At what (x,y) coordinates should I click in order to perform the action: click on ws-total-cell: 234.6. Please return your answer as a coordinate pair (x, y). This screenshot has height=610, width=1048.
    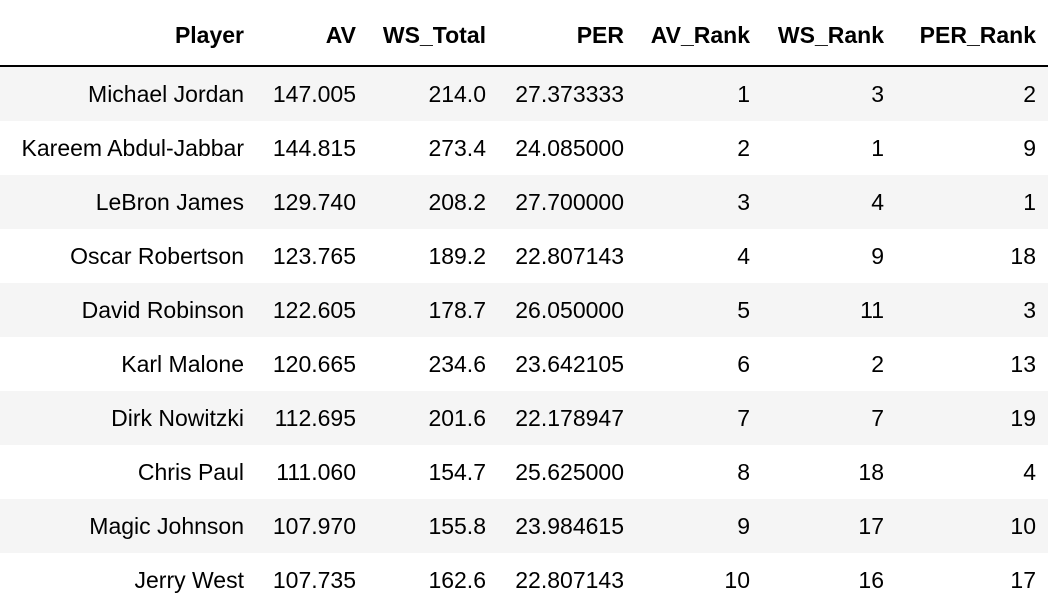
    Looking at the image, I should click on (433, 364).